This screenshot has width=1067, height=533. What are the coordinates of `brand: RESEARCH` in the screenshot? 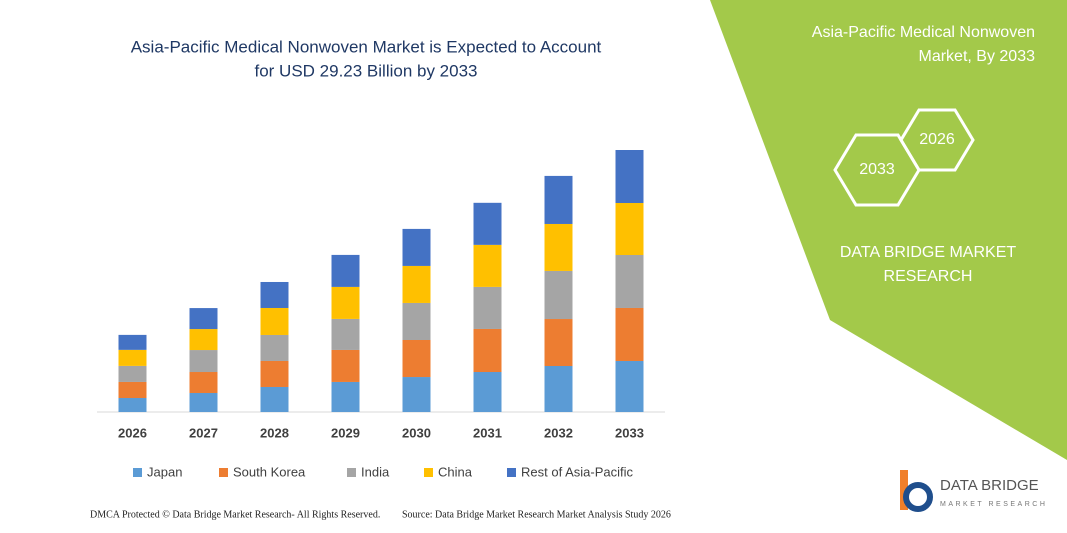 It's located at (928, 276).